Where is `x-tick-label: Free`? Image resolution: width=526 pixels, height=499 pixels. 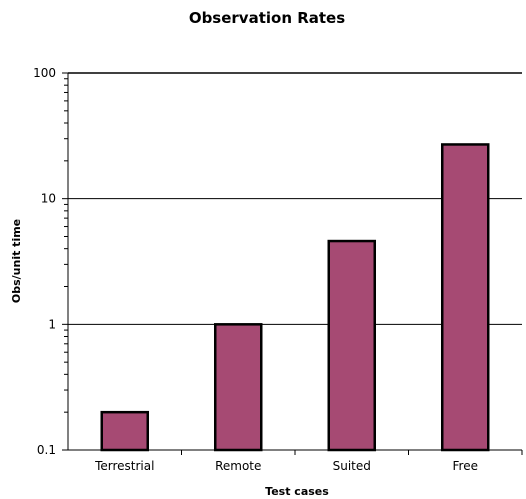
x-tick-label: Free is located at coordinates (465, 466).